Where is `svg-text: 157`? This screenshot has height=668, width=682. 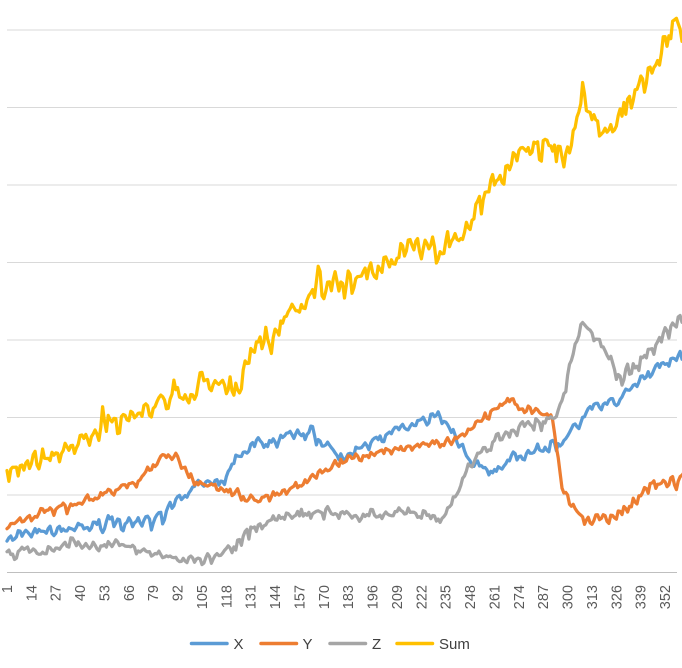 svg-text: 157 is located at coordinates (300, 597).